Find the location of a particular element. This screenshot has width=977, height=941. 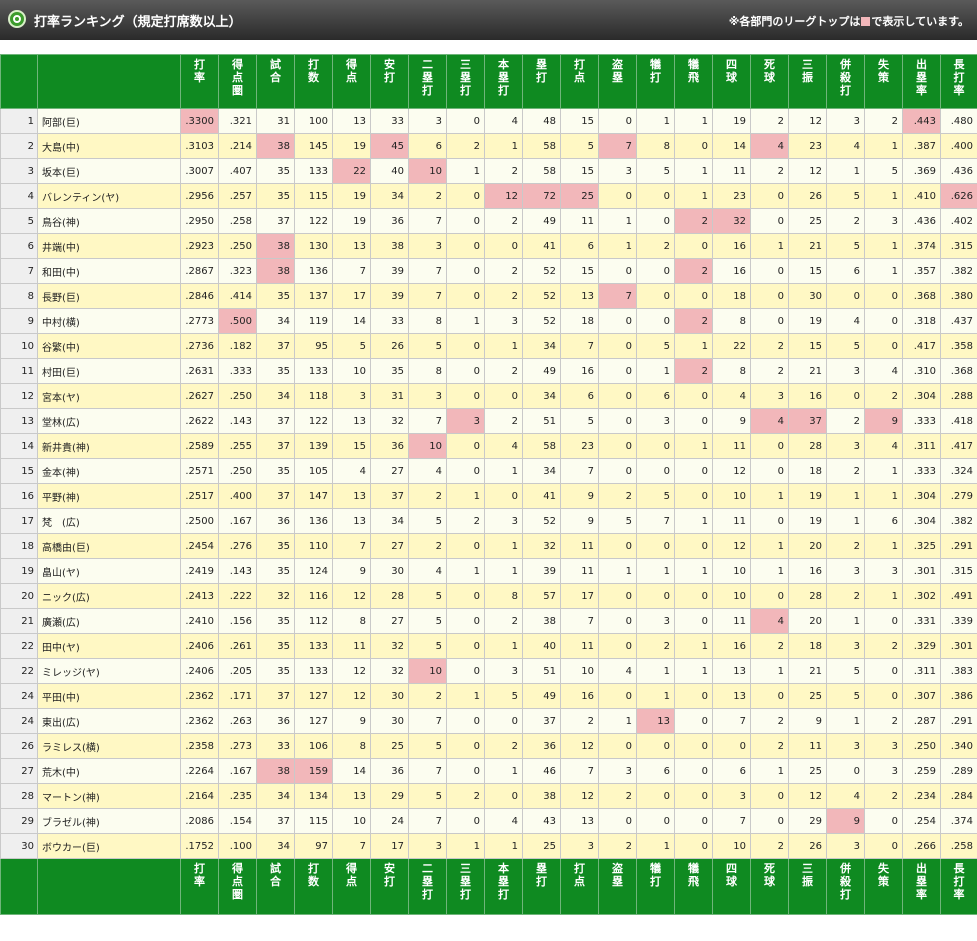

column-footer-rbi: 打点 is located at coordinates (579, 886).